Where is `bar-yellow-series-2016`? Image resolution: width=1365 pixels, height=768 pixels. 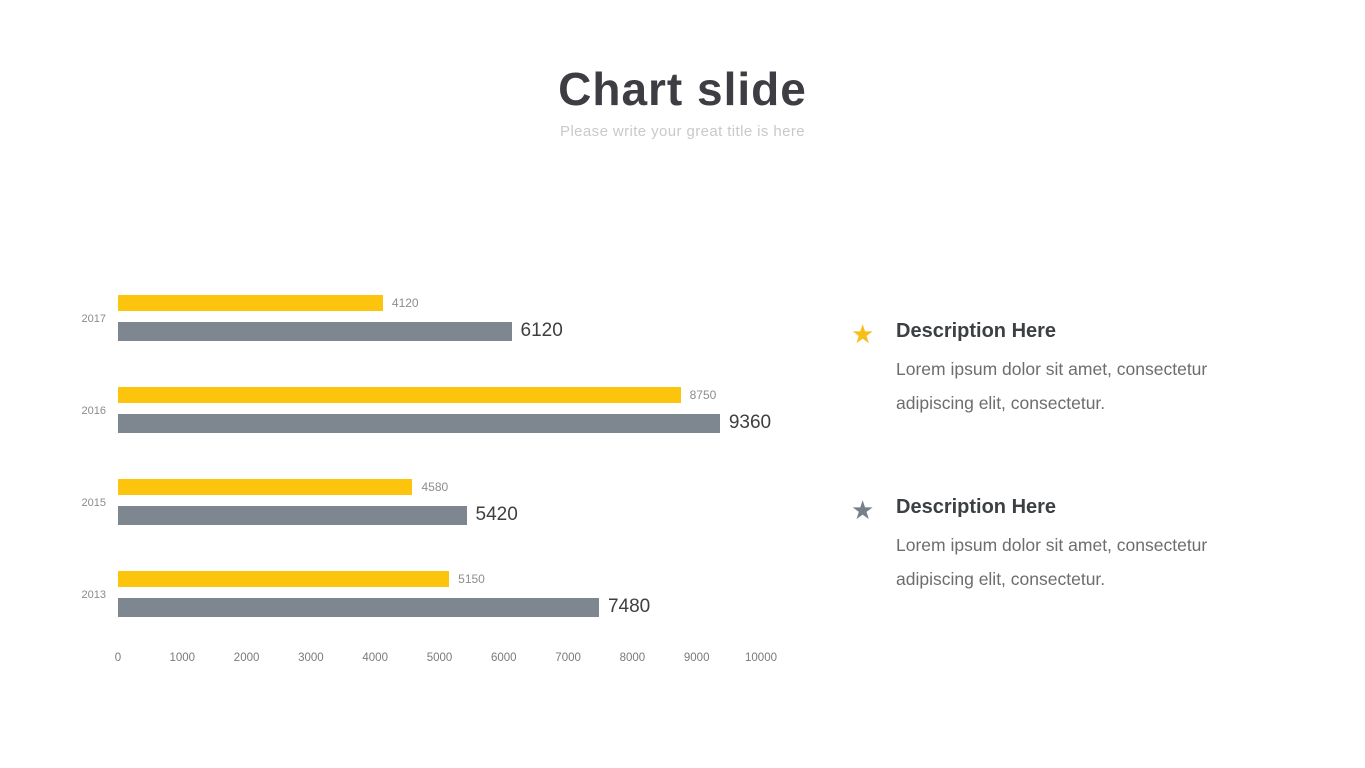 bar-yellow-series-2016 is located at coordinates (399, 395).